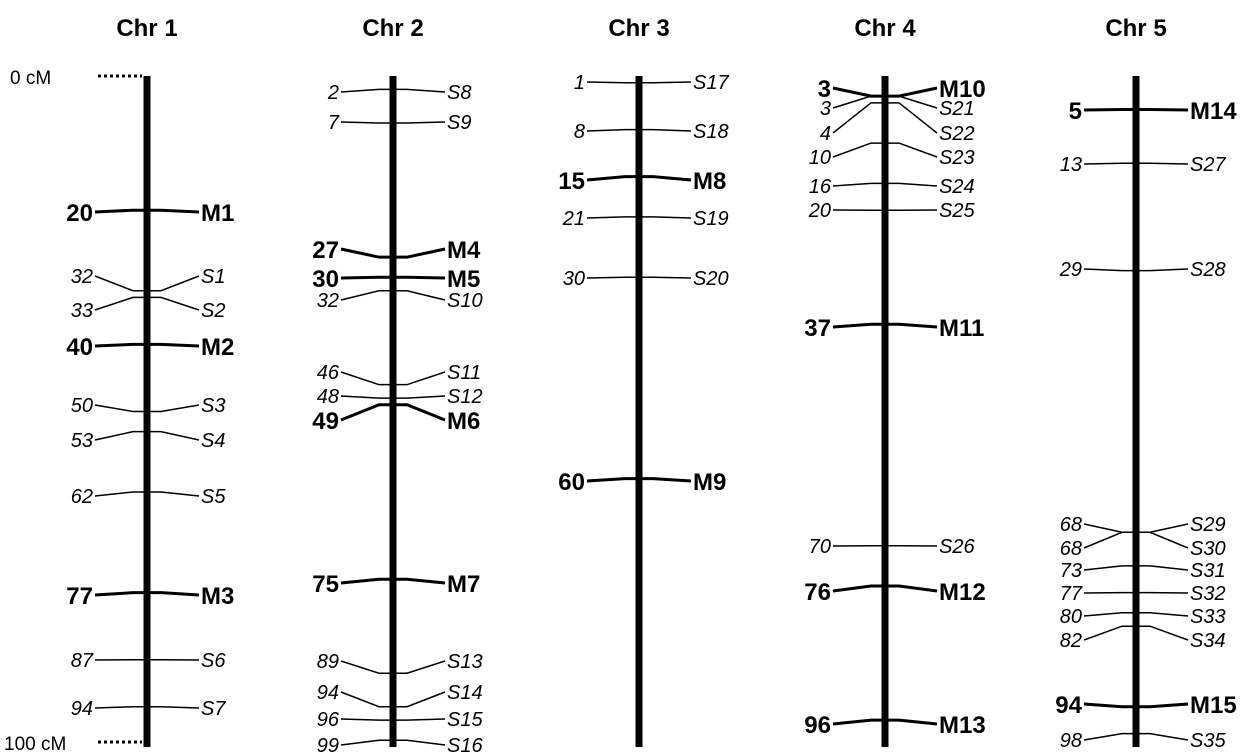 The height and width of the screenshot is (756, 1249). I want to click on marker-S32: 77 S32, so click(1143, 594).